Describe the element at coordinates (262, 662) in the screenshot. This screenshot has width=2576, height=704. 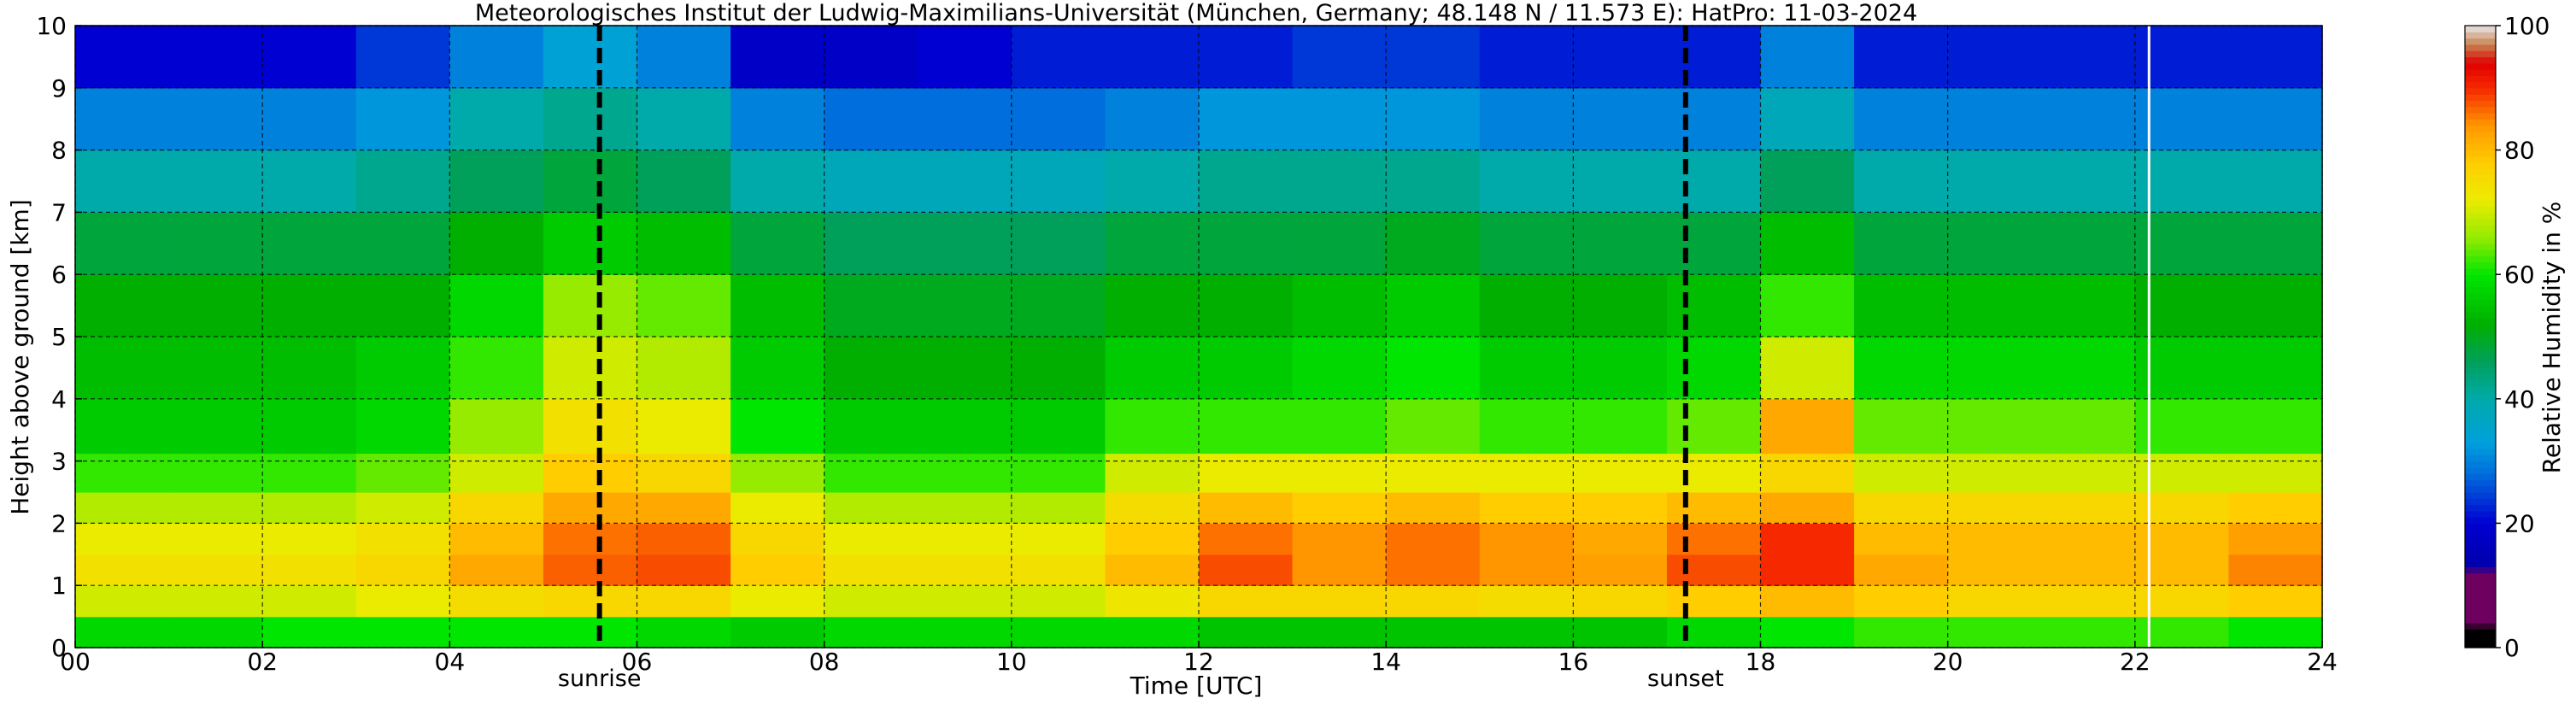
I see `x-tick-label: 02` at that location.